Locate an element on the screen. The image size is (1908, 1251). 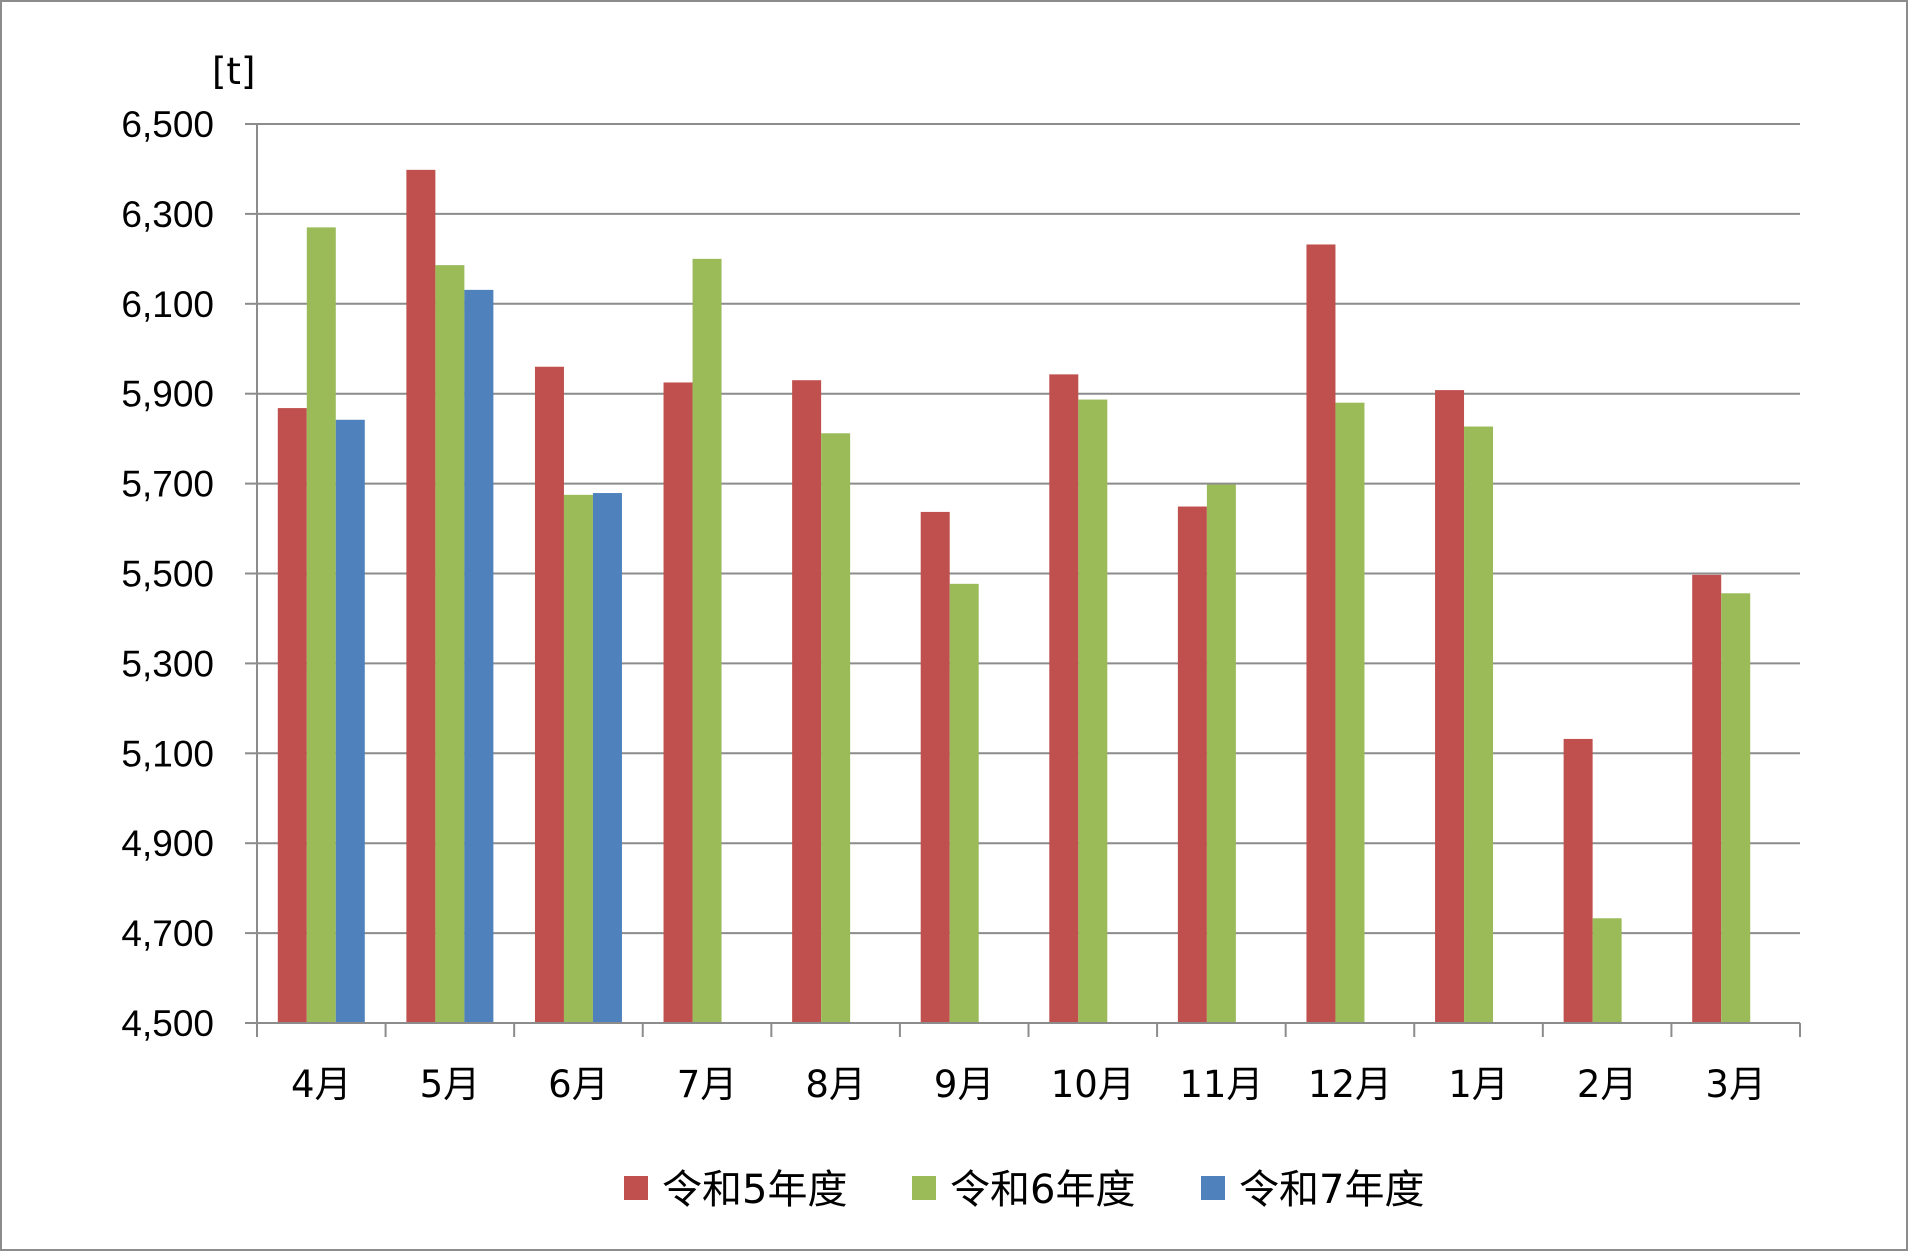
legend: 令和5年度 令和6年度 令和7年度 is located at coordinates (1024, 1190).